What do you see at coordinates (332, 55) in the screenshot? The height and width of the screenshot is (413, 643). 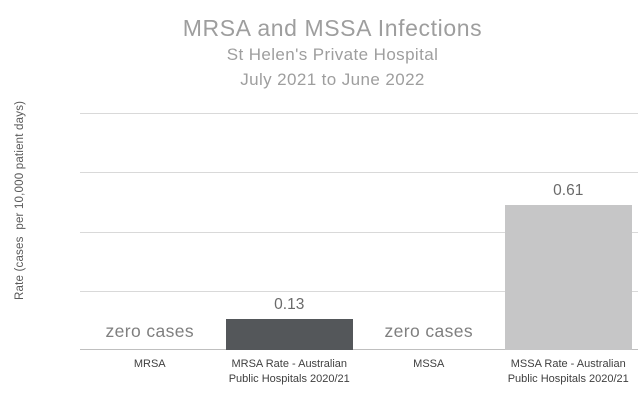 I see `chart-subtitle: St Helen's Private Hospital` at bounding box center [332, 55].